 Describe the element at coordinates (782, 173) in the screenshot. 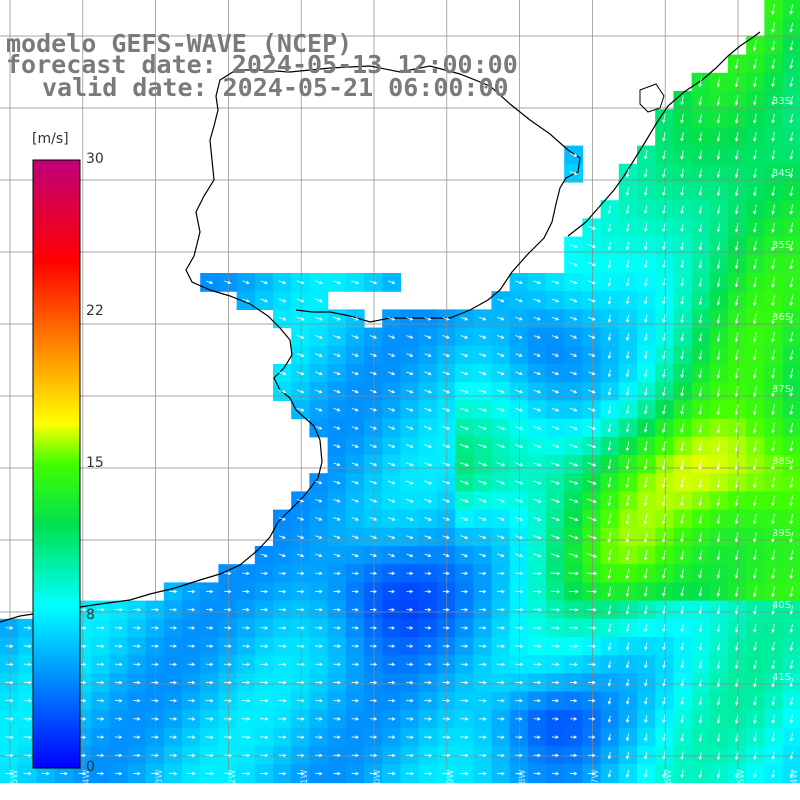

I see `lat-label-34s: 34S` at that location.